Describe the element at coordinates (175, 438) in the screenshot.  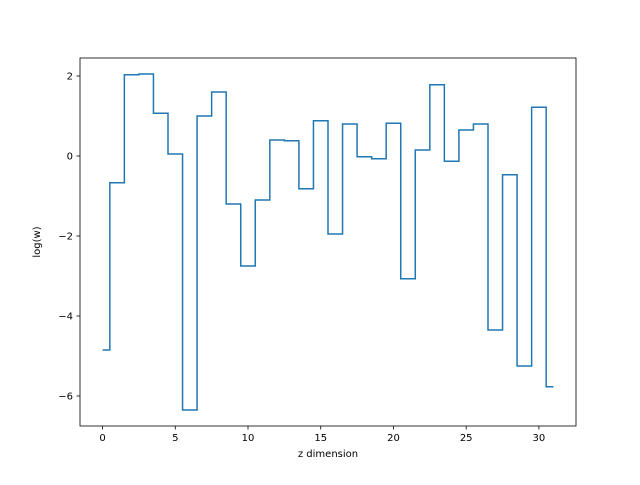
I see `x-tick-label: 5` at that location.